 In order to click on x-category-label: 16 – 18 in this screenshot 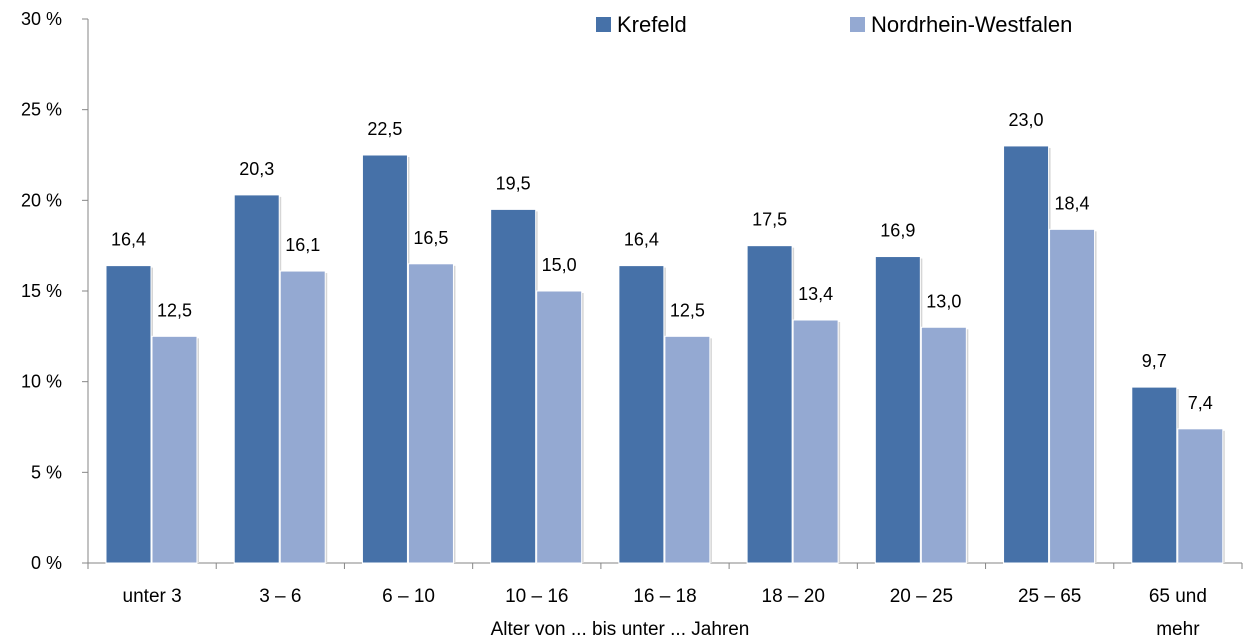, I will do `click(664, 596)`.